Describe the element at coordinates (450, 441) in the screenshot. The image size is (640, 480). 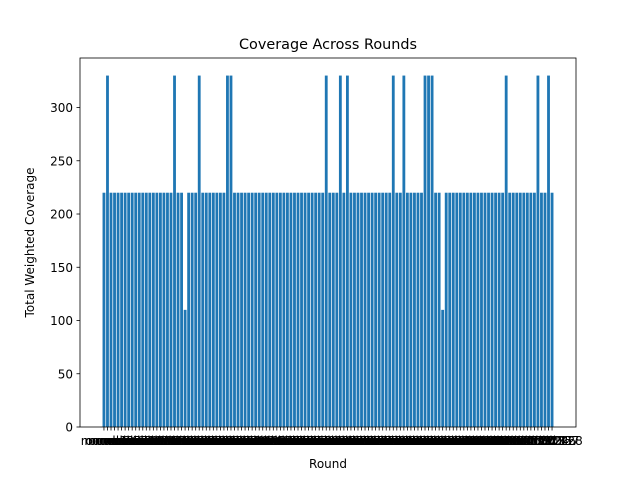
I see `x-tick-label: round 99` at that location.